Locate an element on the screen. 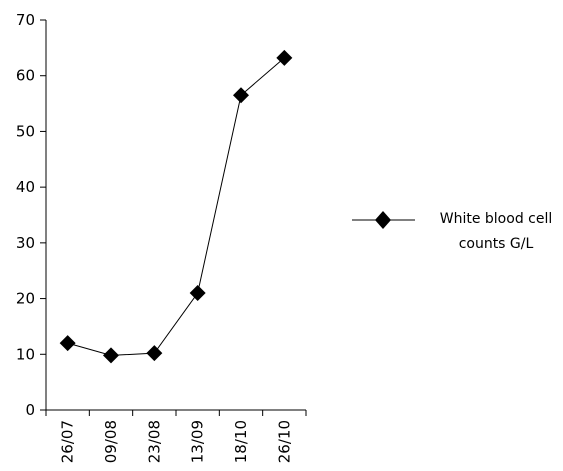  y-tick-label: 50 is located at coordinates (25, 131).